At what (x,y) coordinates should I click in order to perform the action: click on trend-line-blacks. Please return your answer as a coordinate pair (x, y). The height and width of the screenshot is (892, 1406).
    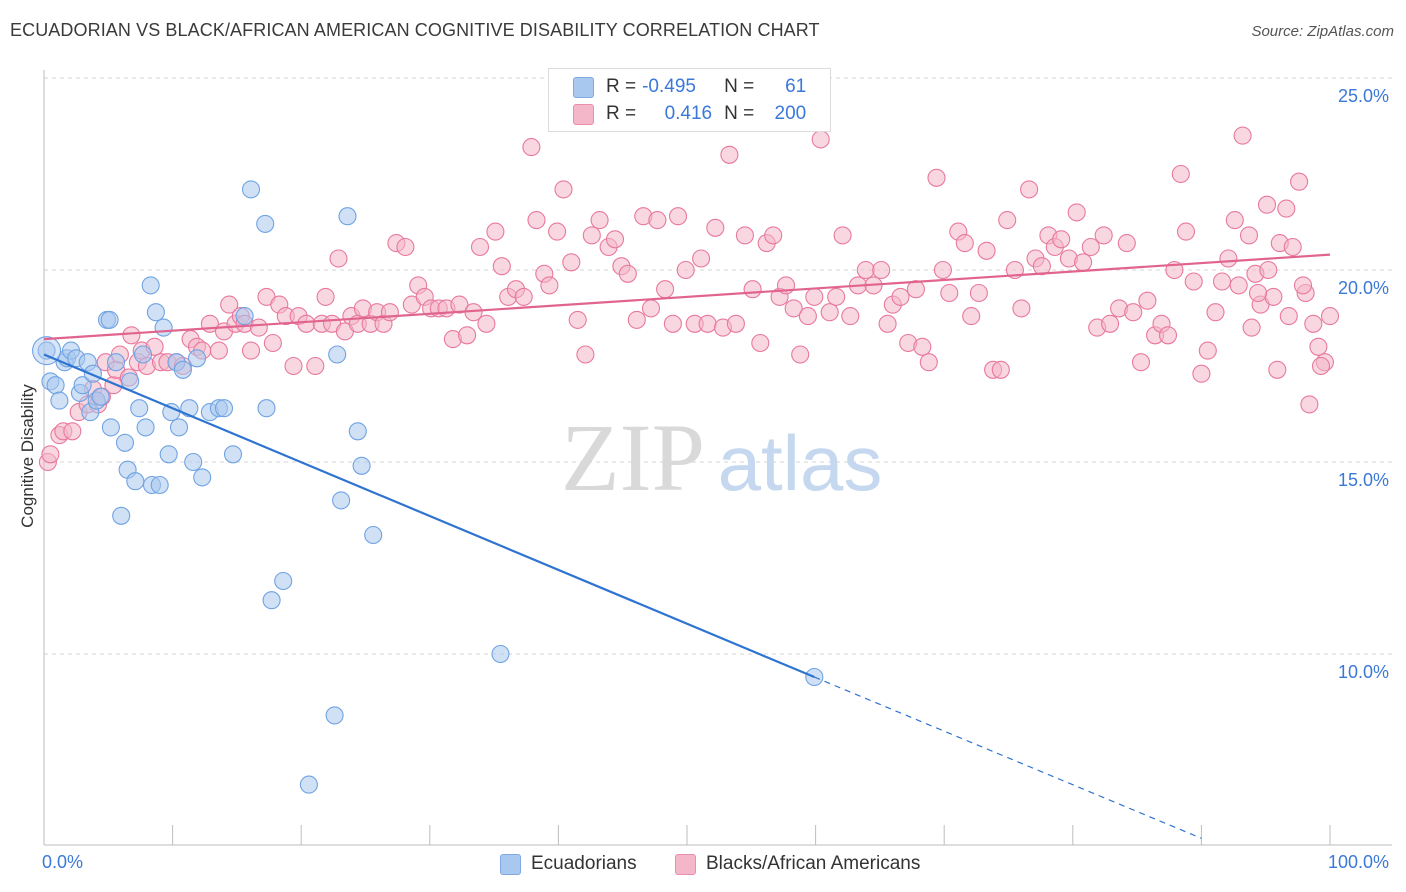
    Looking at the image, I should click on (687, 297).